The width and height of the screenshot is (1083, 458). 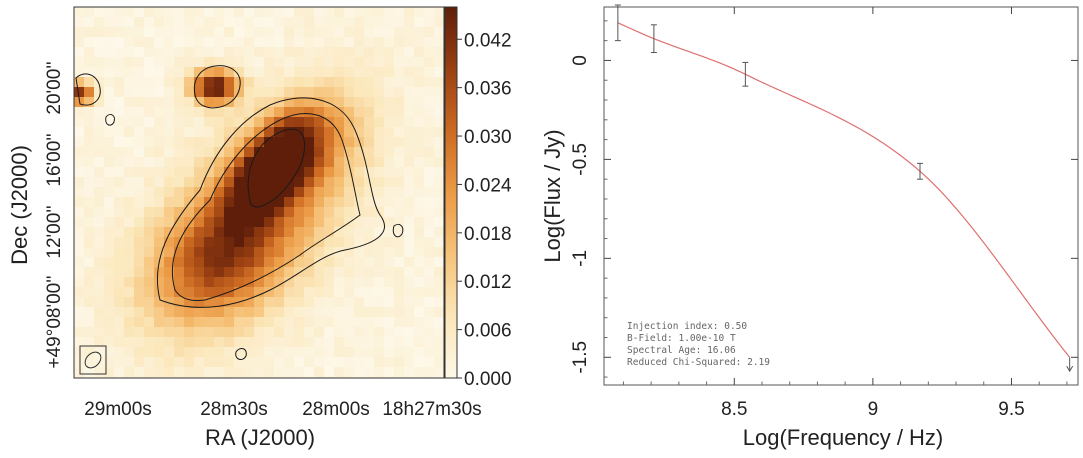 What do you see at coordinates (488, 234) in the screenshot?
I see `colorbar-tick-label: 0.018` at bounding box center [488, 234].